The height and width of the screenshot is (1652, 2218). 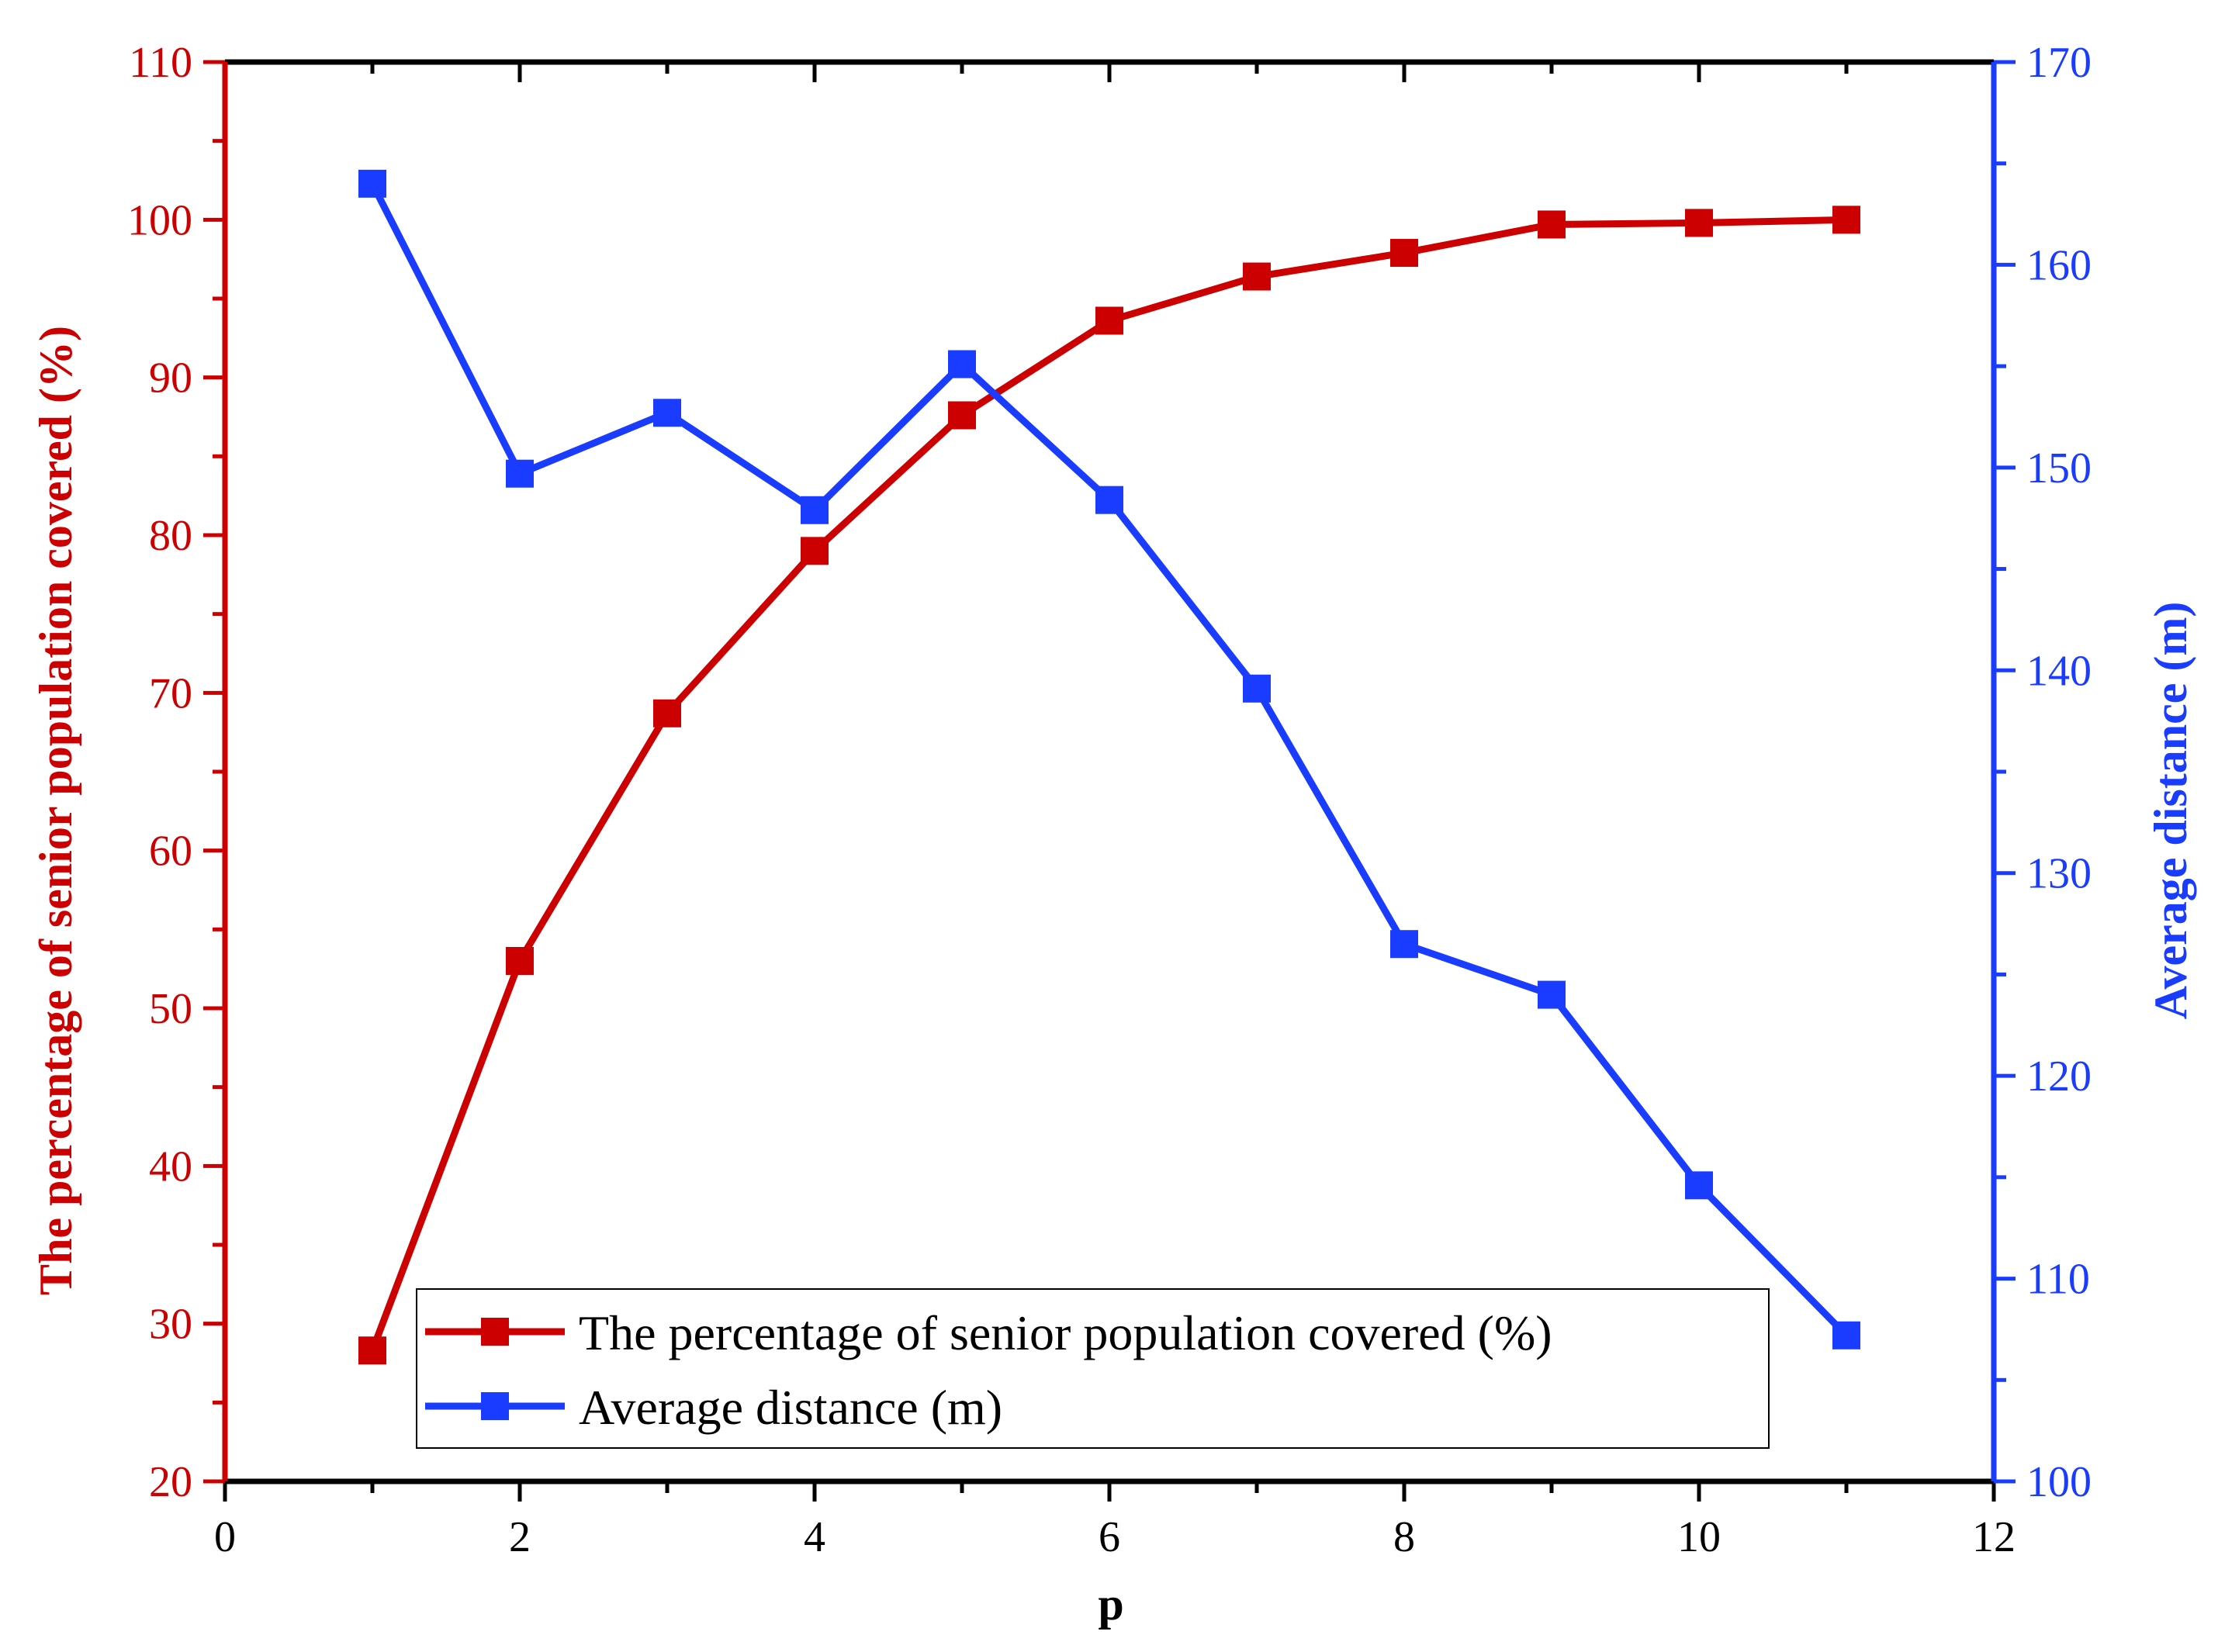 What do you see at coordinates (2041, 772) in the screenshot?
I see `right-y-axis: 100 110 120 130 140 150 160 170` at bounding box center [2041, 772].